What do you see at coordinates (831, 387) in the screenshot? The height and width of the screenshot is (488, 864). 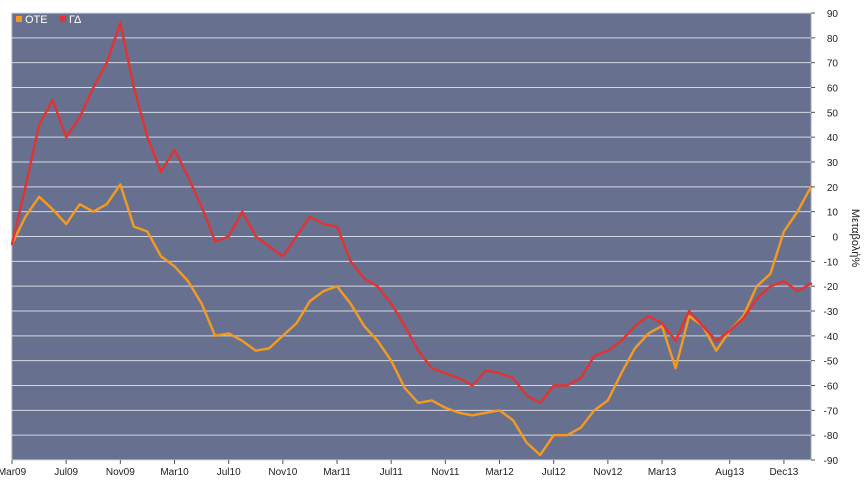 I see `y-tick-label: -60` at bounding box center [831, 387].